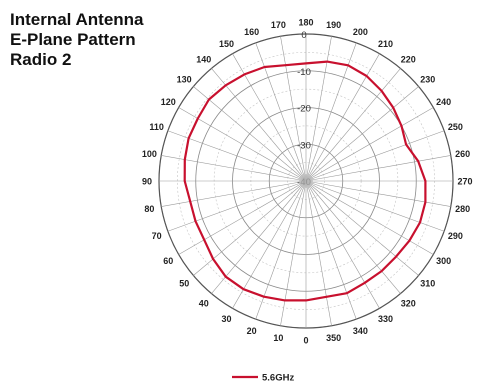 This screenshot has height=387, width=499. Describe the element at coordinates (149, 154) in the screenshot. I see `angle-tick-label: 100` at that location.